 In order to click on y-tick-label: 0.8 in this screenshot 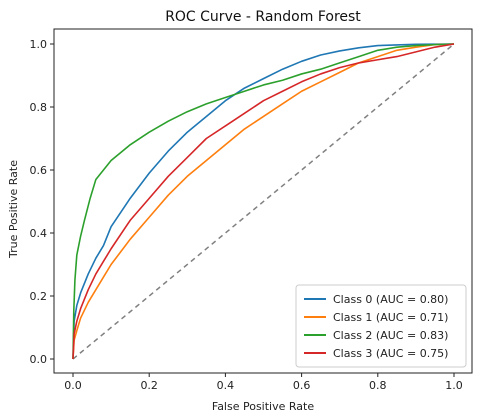, I will do `click(39, 107)`.